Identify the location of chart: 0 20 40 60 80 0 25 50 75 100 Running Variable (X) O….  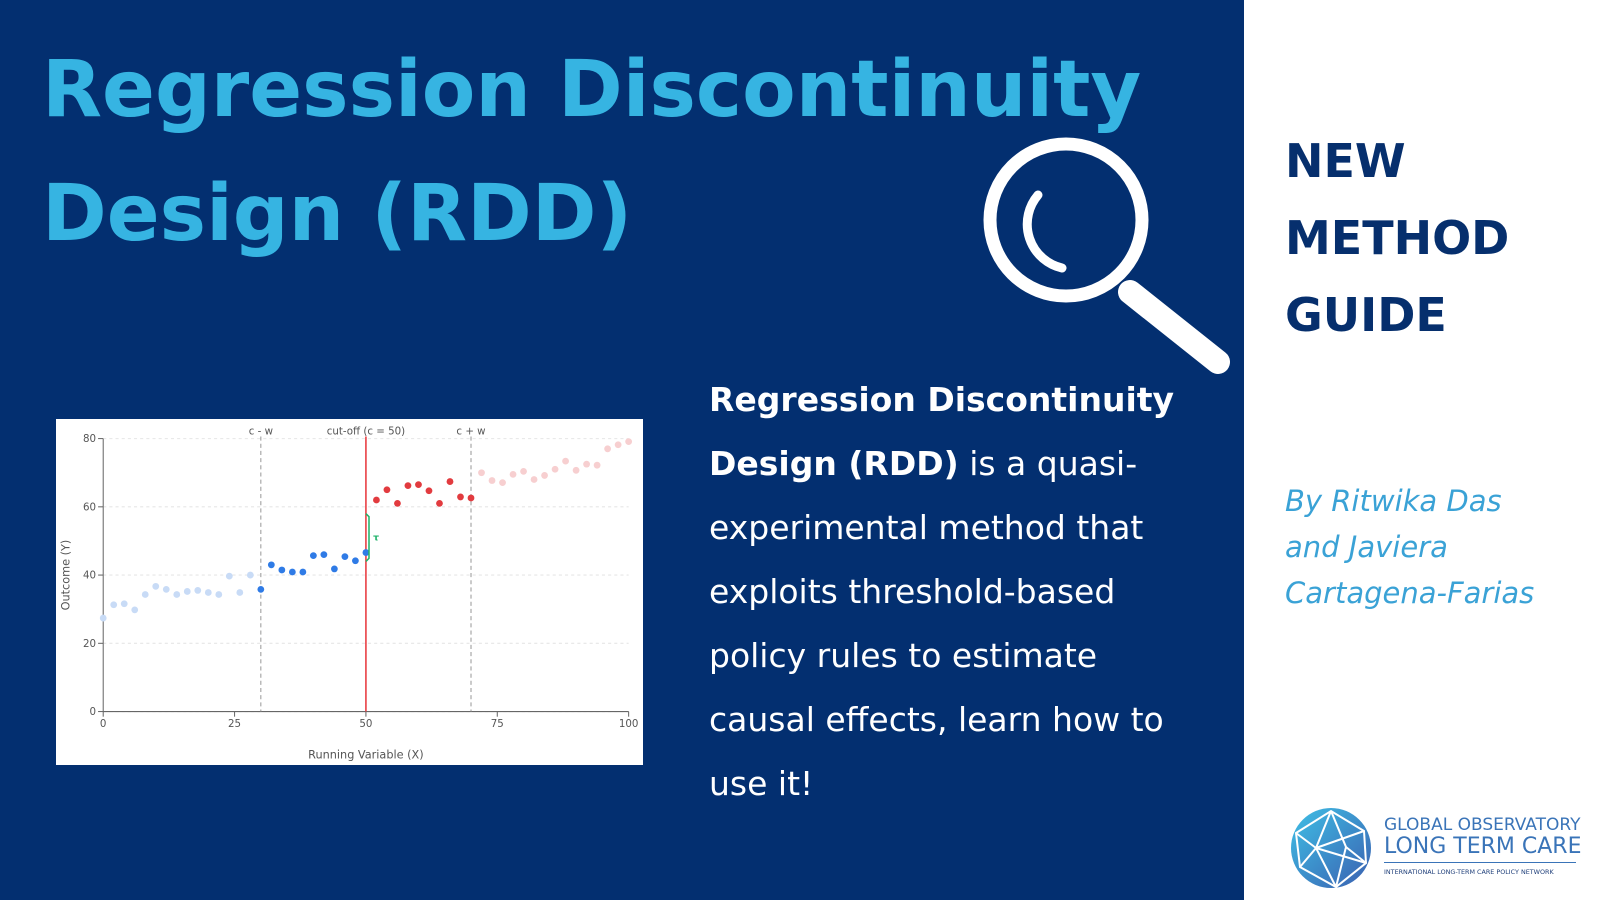
(349, 593).